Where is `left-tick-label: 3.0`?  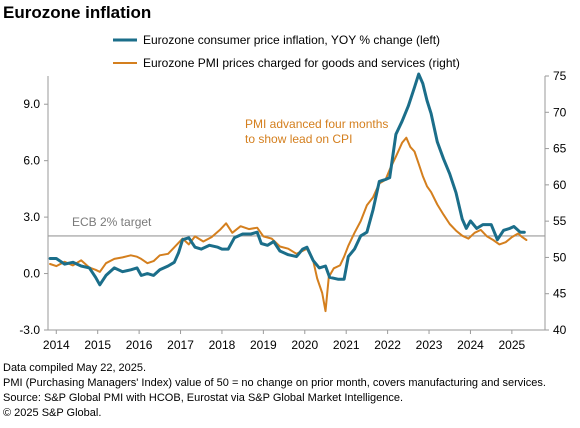
left-tick-label: 3.0 is located at coordinates (31, 217).